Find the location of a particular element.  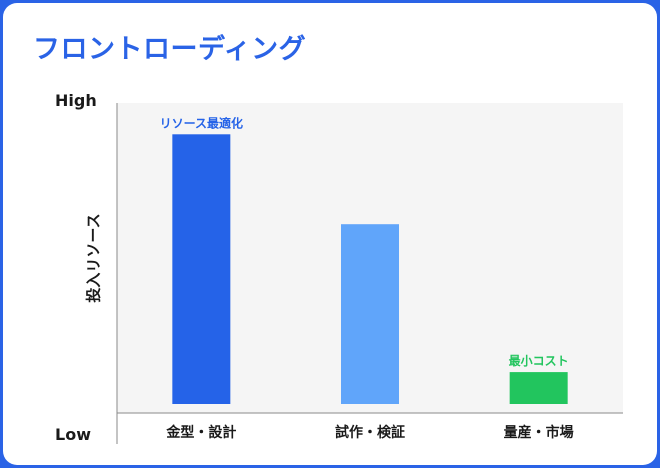

data-label-1: リソース最適化 is located at coordinates (201, 122).